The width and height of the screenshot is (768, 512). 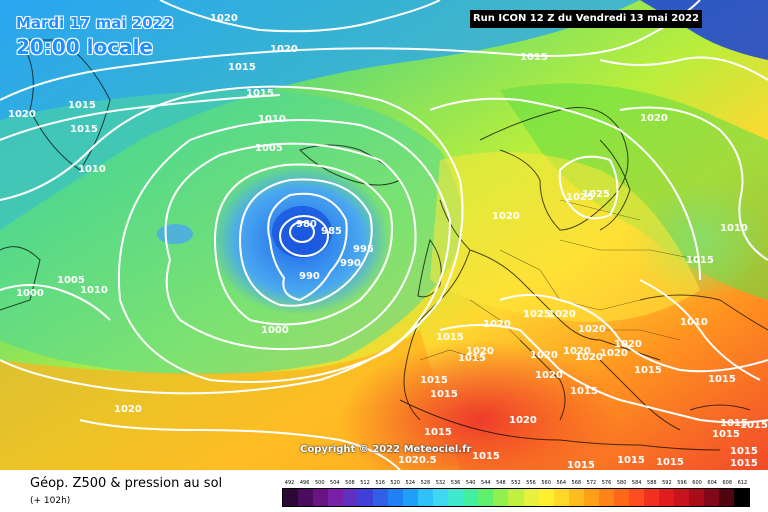 I want to click on scale-label: 576, so click(x=606, y=483).